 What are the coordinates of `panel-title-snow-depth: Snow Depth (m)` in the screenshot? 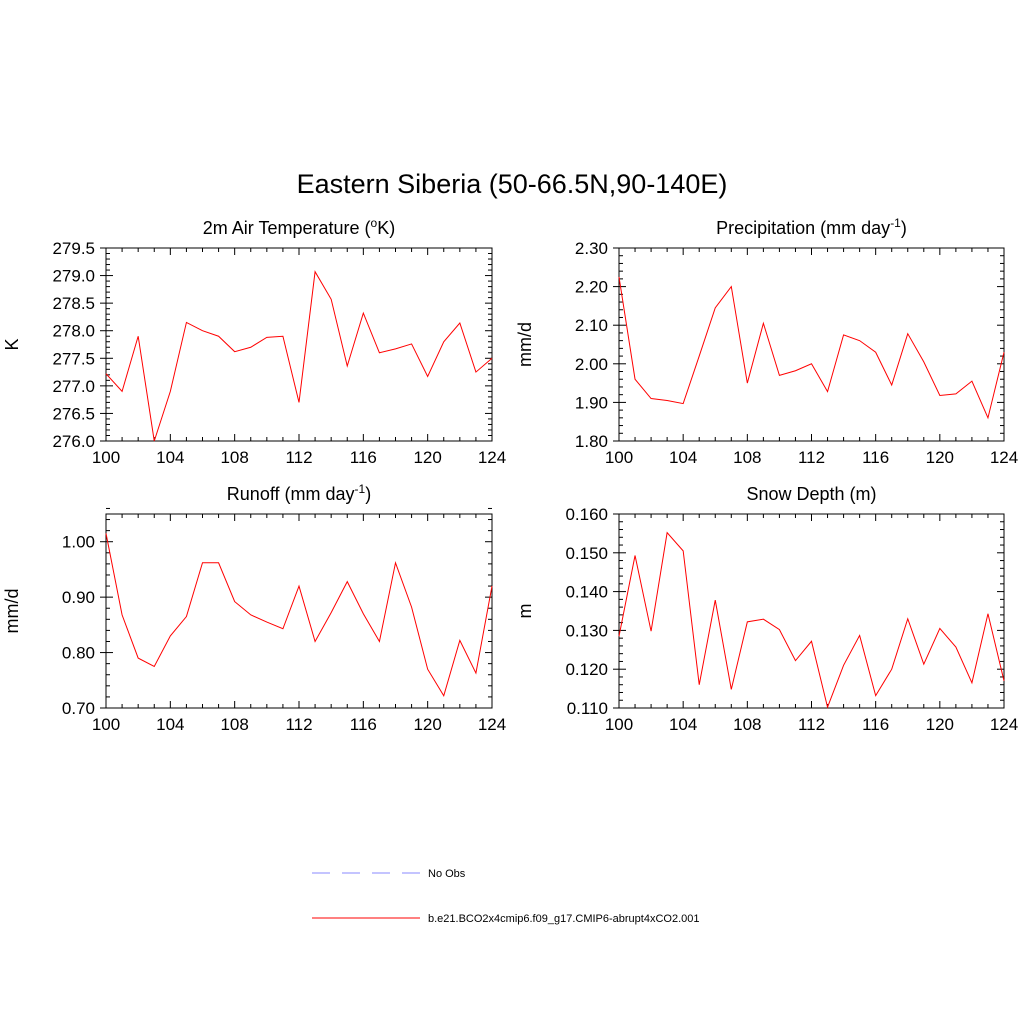 It's located at (811, 494).